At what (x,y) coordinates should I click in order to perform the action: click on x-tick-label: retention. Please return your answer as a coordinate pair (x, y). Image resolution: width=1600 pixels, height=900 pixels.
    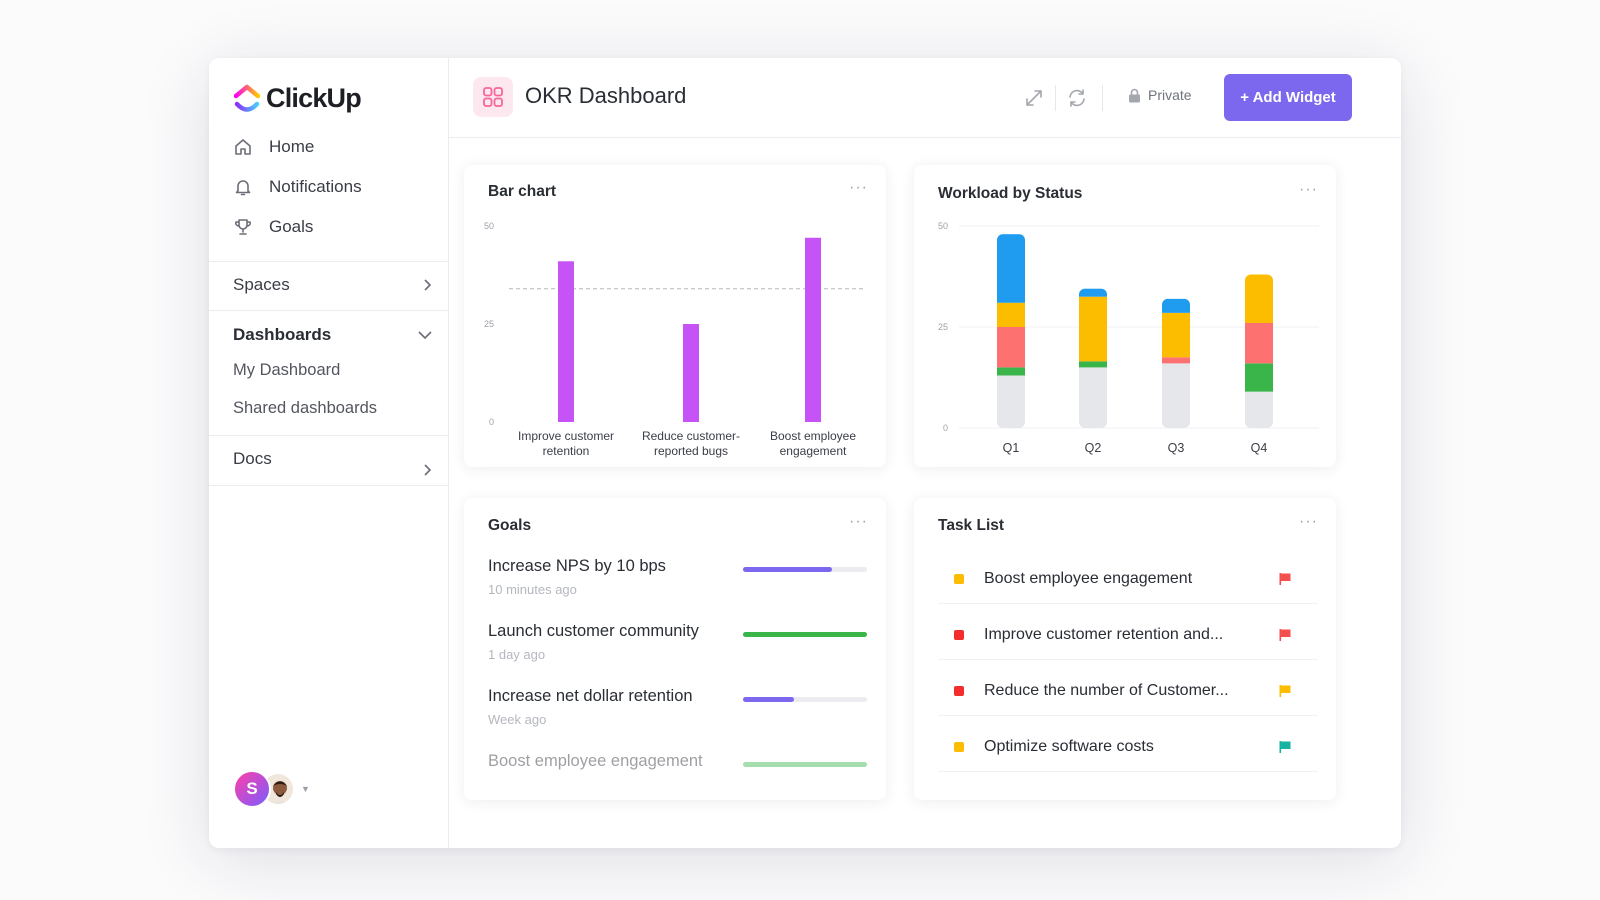
    Looking at the image, I should click on (566, 451).